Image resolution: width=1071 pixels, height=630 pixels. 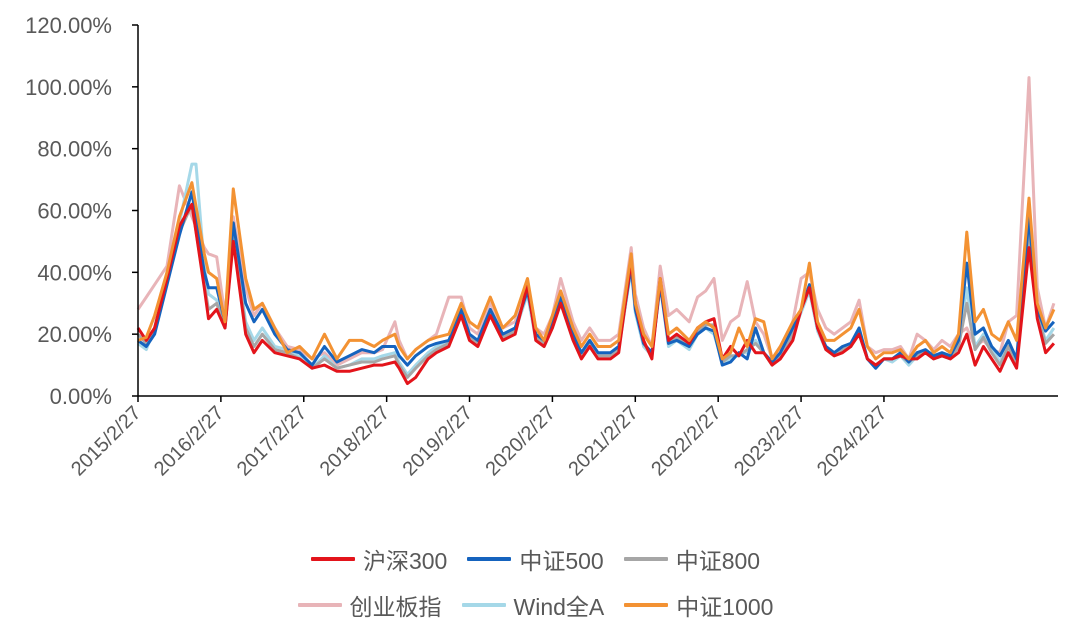 I want to click on y-tick-label: 100.00%, so click(x=68, y=87).